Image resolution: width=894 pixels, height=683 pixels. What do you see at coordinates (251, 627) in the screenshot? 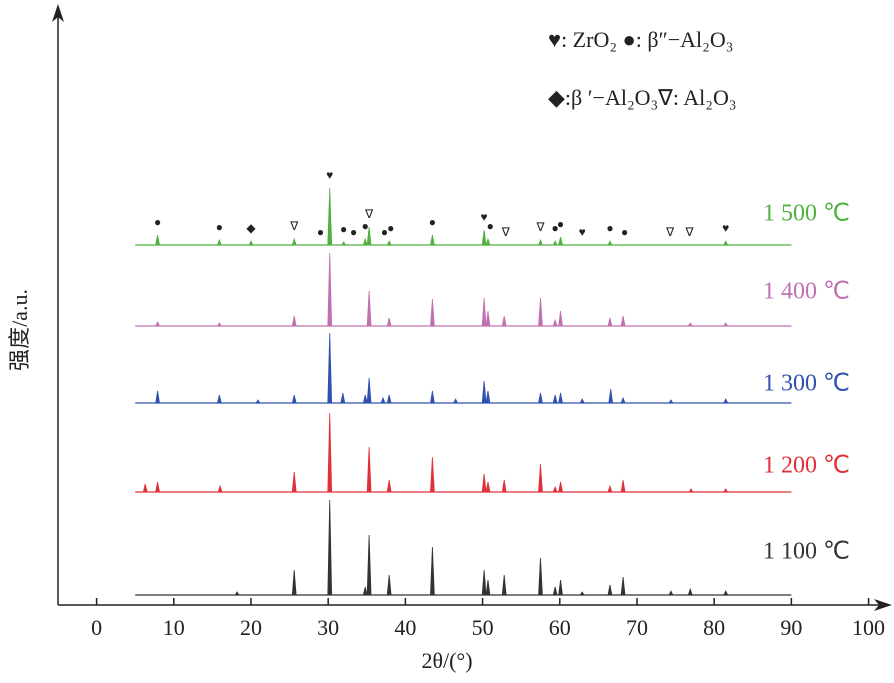
I see `x-tick-label: 20` at bounding box center [251, 627].